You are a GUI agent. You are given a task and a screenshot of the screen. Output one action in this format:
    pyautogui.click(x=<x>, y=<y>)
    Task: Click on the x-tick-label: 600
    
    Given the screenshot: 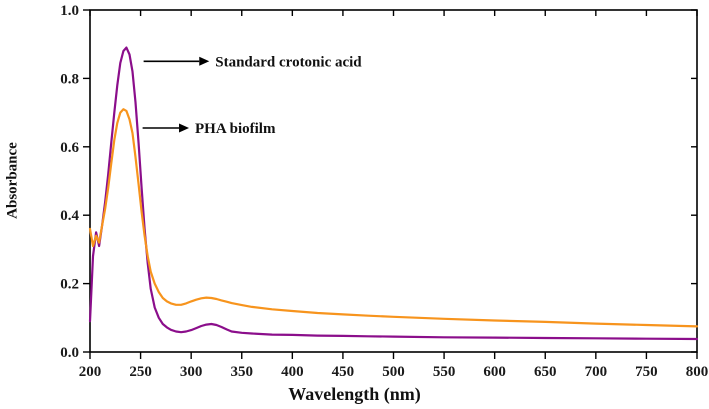 What is the action you would take?
    pyautogui.click(x=494, y=372)
    